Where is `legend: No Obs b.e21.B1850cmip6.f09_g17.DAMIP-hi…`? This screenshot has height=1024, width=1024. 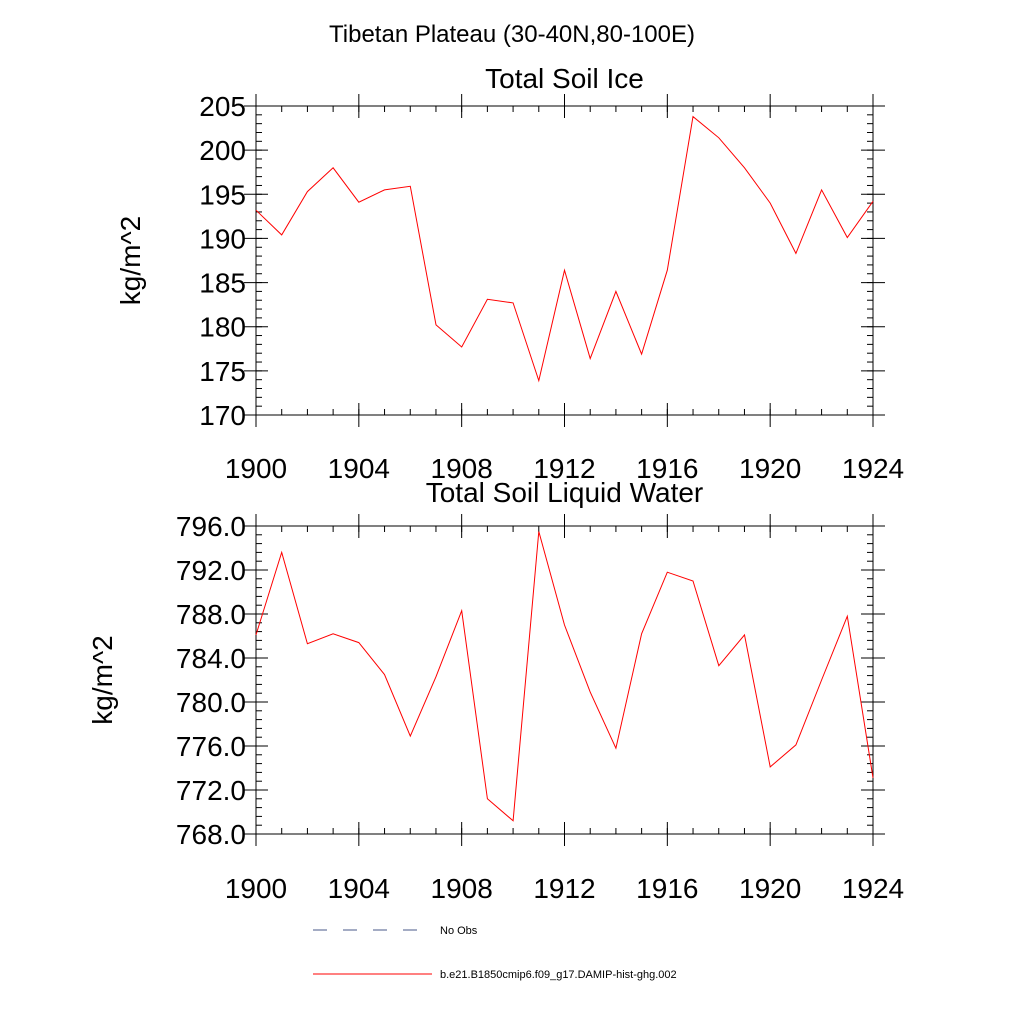
legend: No Obs b.e21.B1850cmip6.f09_g17.DAMIP-hi… is located at coordinates (495, 953).